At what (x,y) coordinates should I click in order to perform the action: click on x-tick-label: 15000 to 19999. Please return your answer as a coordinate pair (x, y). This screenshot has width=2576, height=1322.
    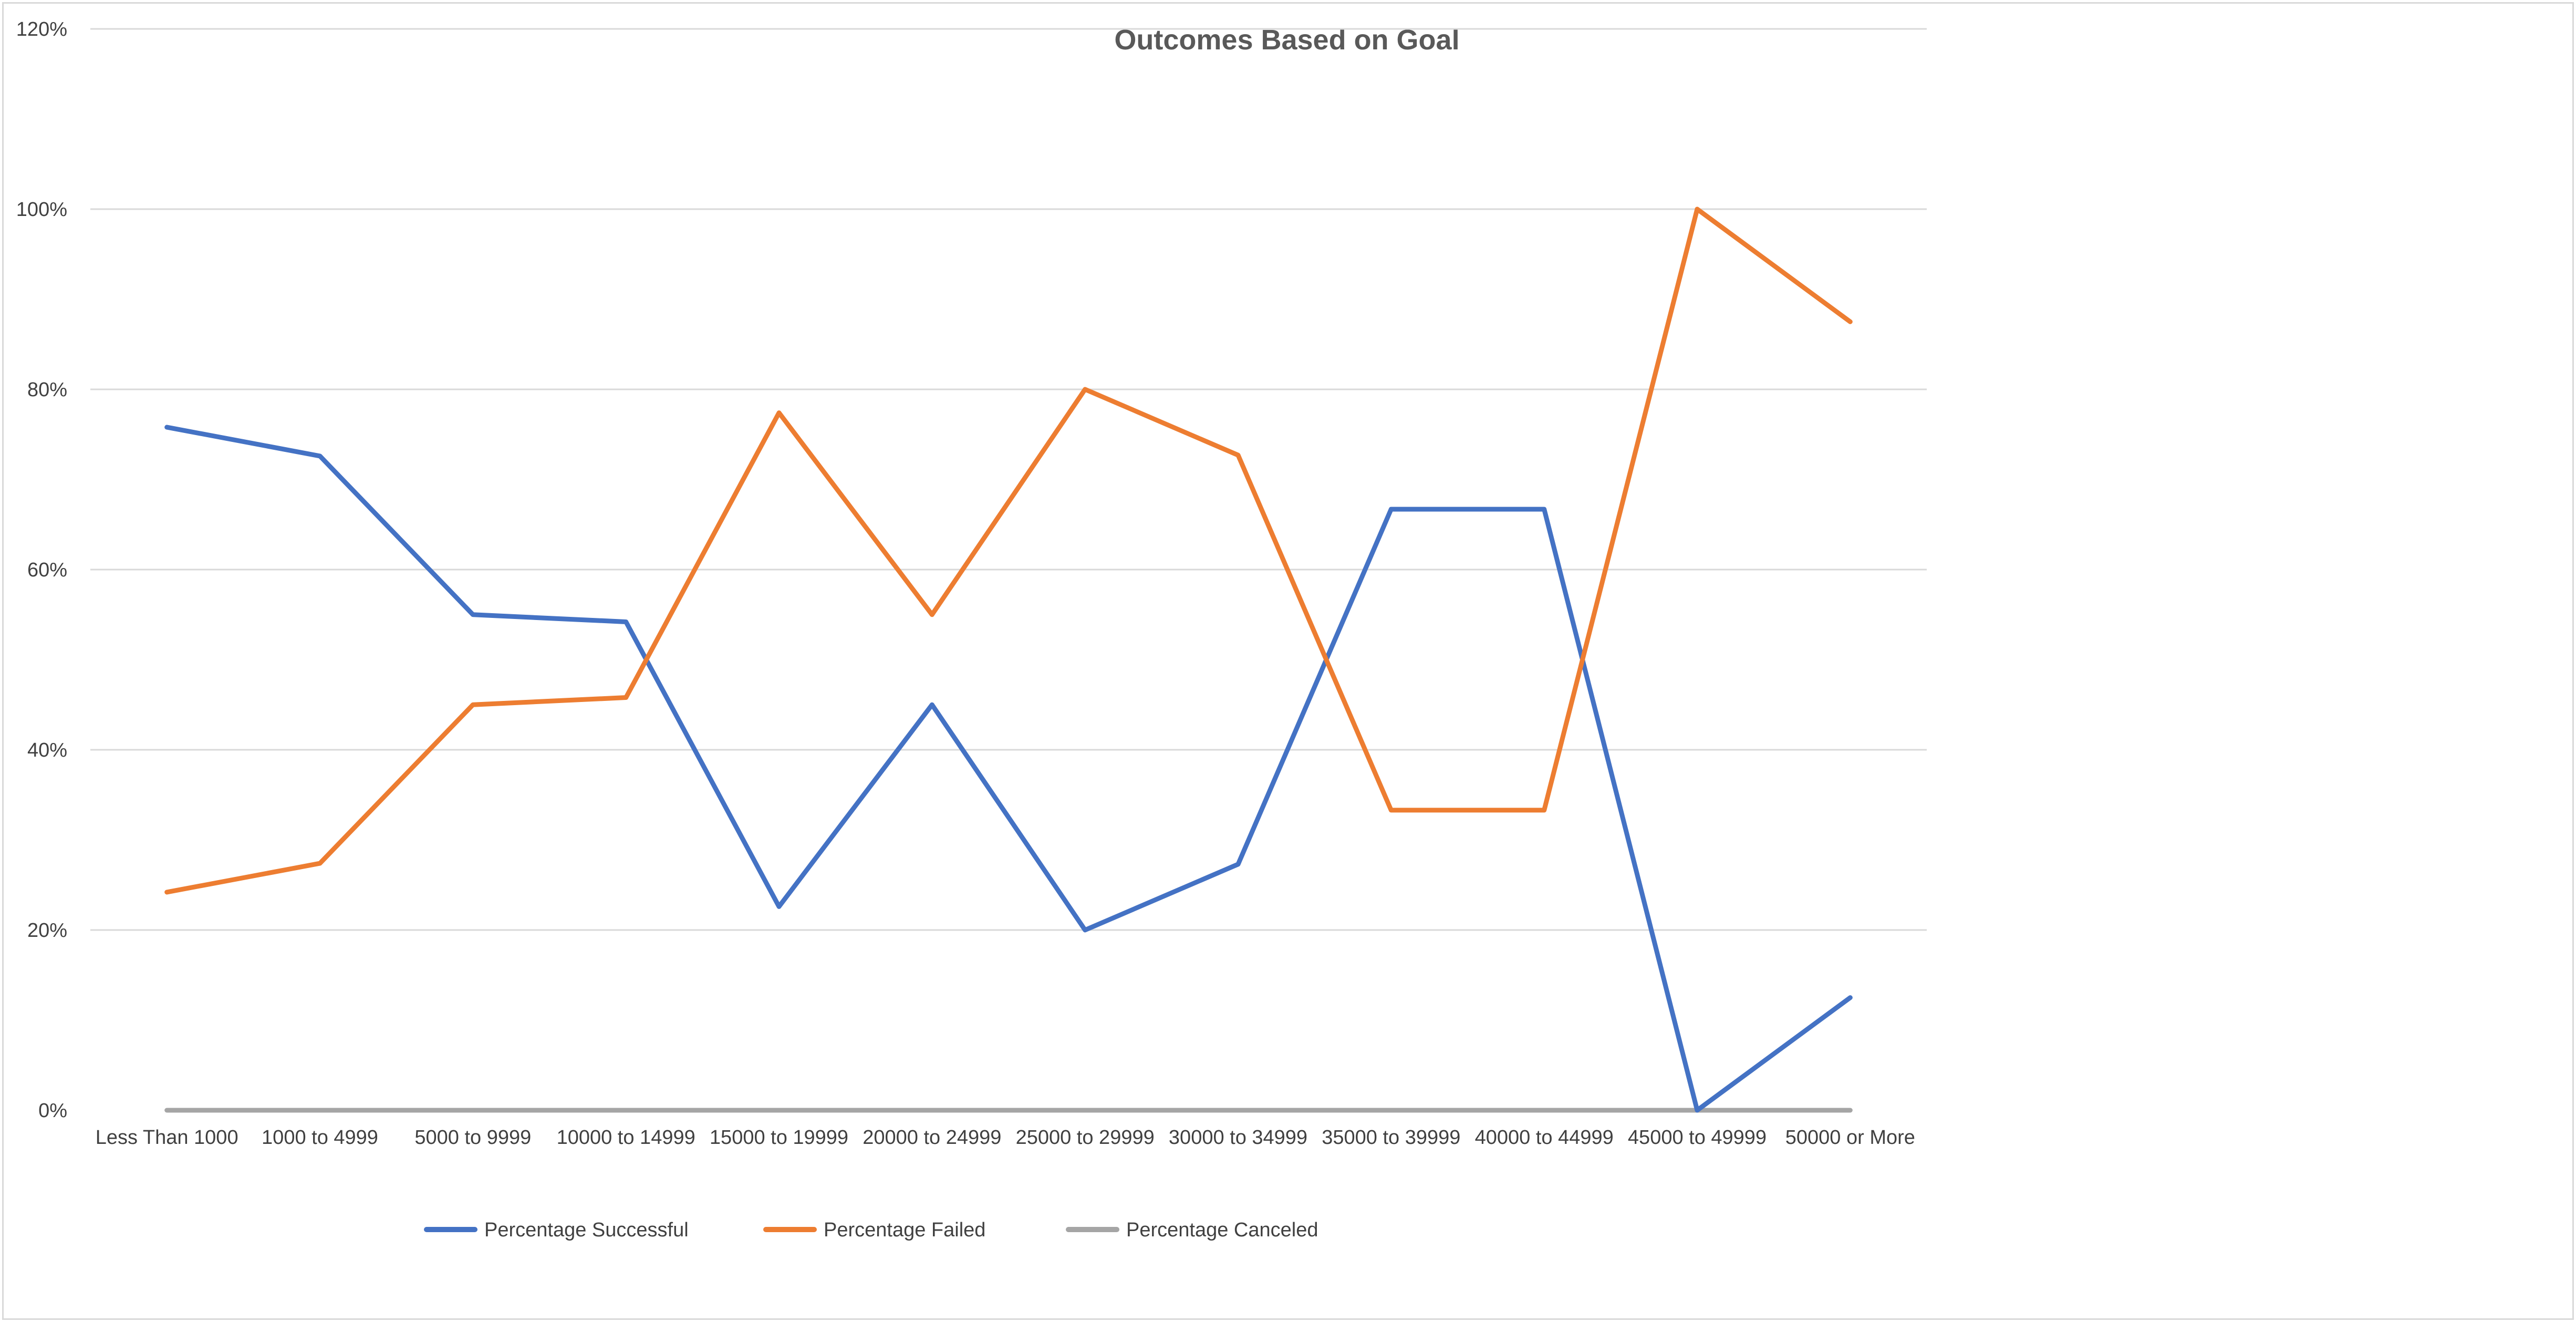
    Looking at the image, I should click on (779, 1138).